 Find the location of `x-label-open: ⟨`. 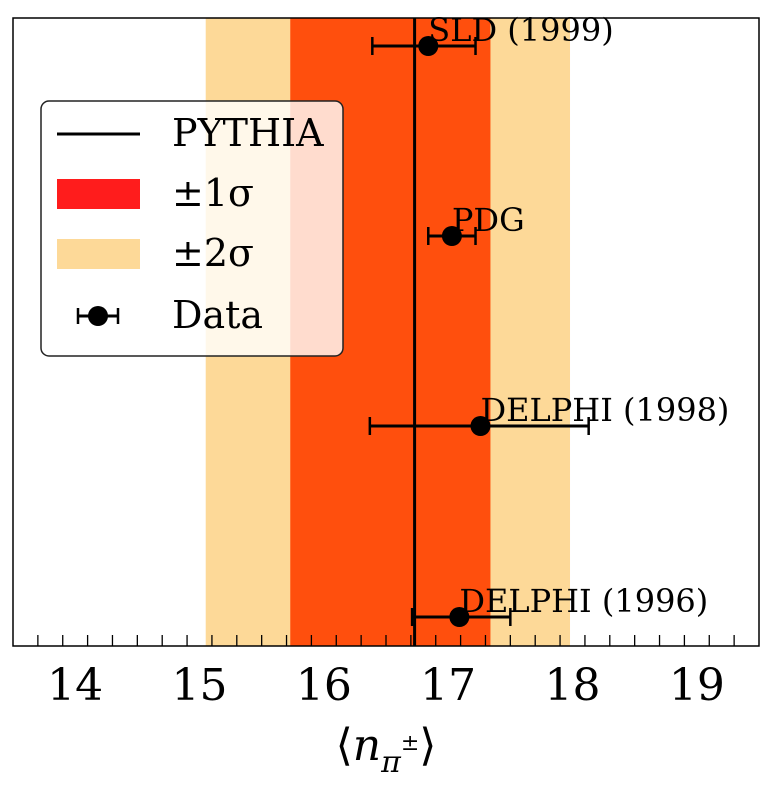

x-label-open: ⟨ is located at coordinates (344, 745).